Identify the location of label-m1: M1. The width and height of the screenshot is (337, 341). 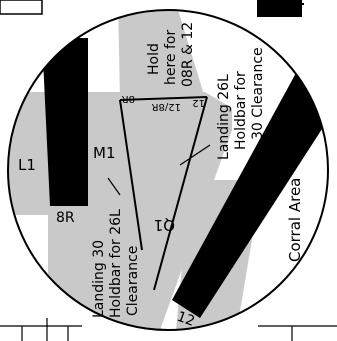
(104, 153).